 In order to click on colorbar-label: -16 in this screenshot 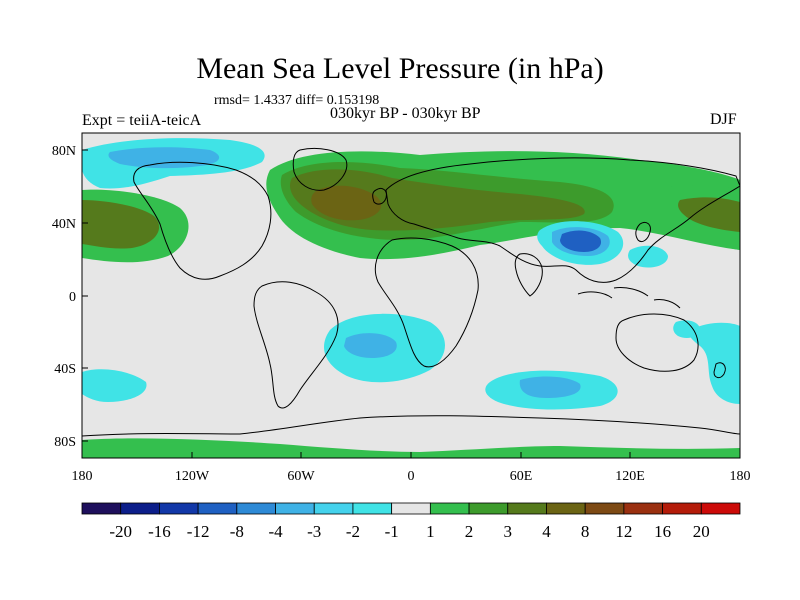, I will do `click(159, 531)`.